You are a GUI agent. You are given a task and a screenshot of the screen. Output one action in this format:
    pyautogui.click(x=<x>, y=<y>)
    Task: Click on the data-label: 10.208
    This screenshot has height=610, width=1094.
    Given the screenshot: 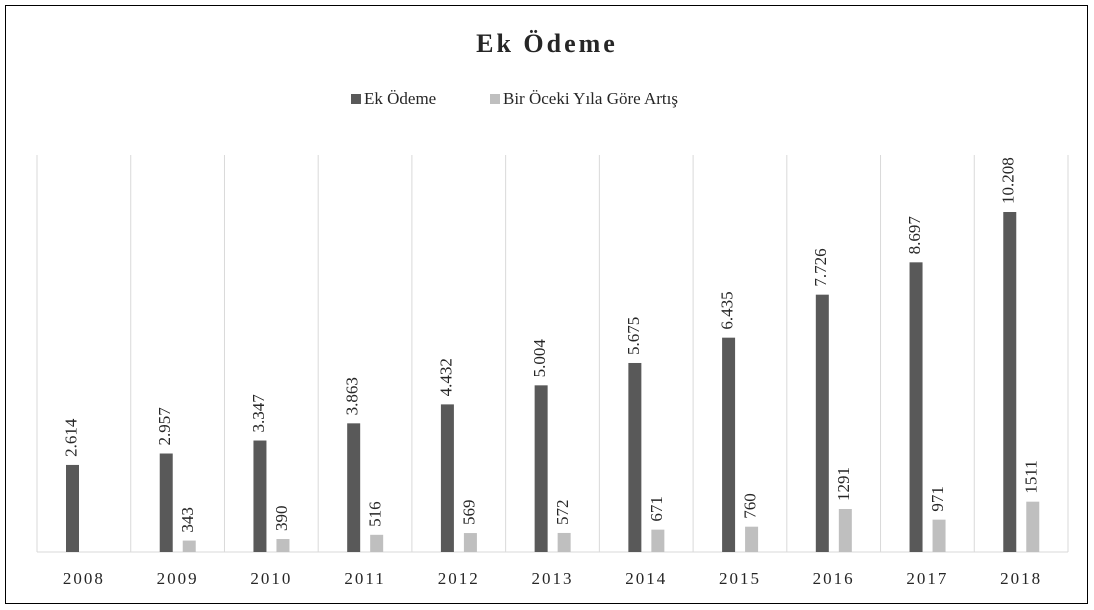 What is the action you would take?
    pyautogui.click(x=1008, y=180)
    